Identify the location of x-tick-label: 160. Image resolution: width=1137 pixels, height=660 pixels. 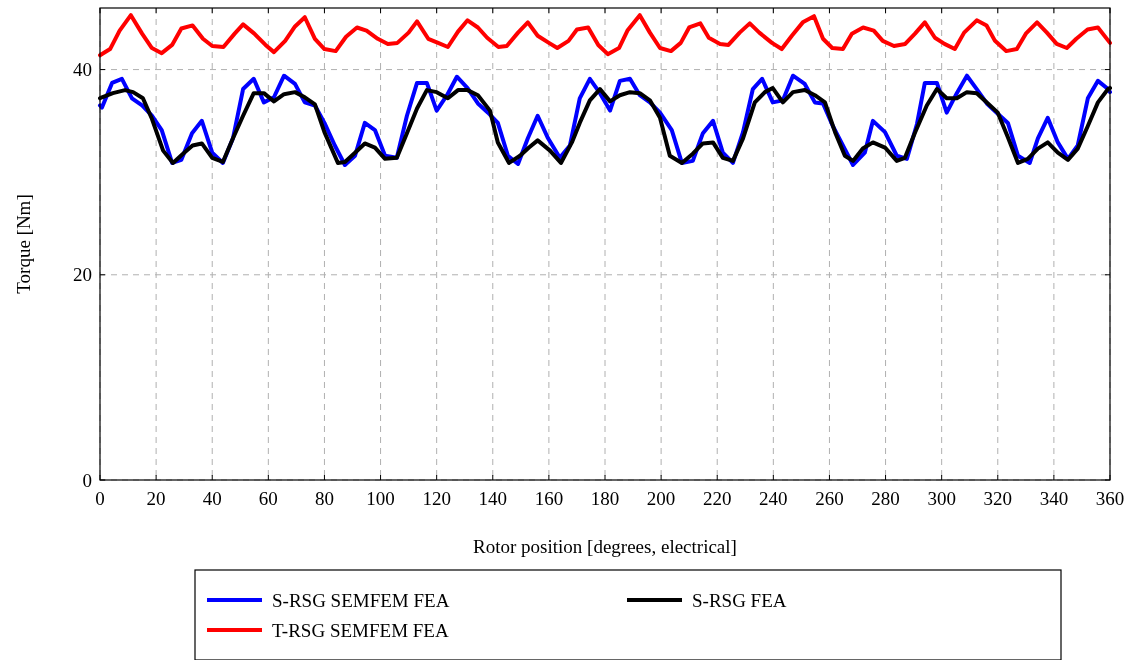
(549, 498).